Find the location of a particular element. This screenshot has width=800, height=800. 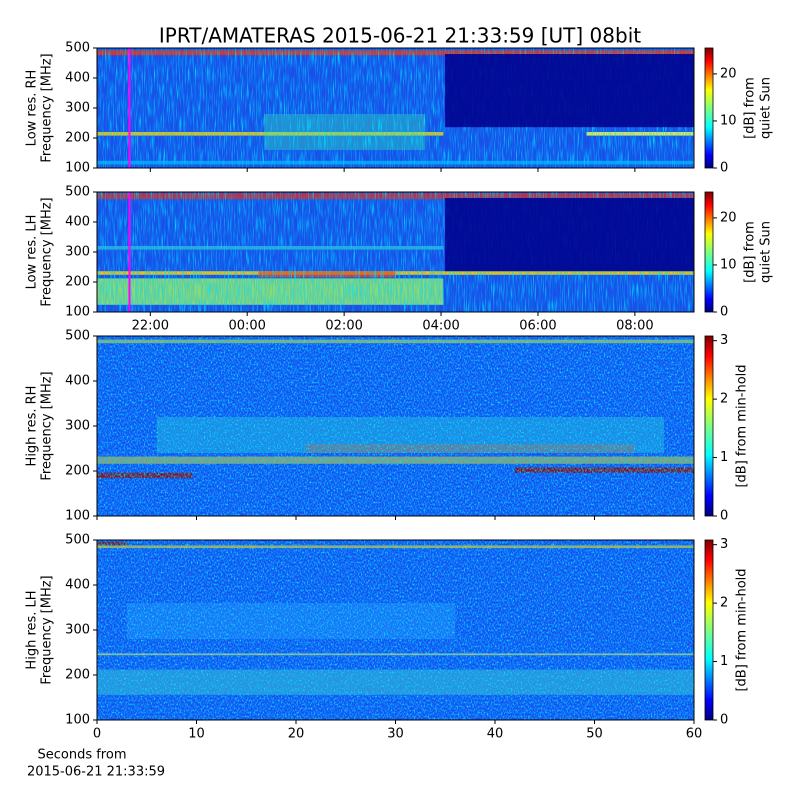

x-tick-label: 40 is located at coordinates (495, 734).